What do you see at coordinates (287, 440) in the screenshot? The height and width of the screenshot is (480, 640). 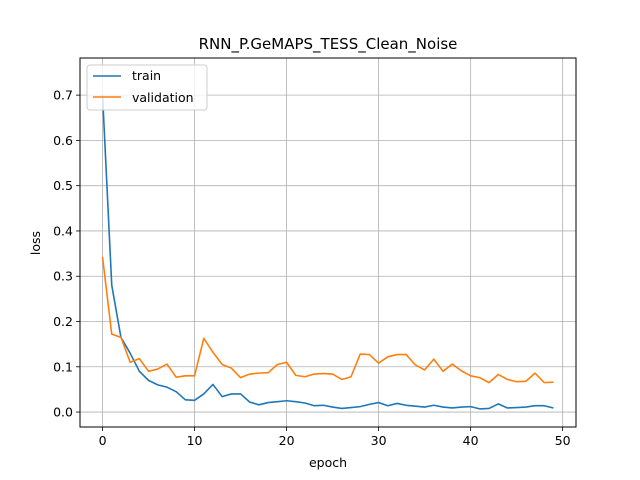 I see `x-tick-label: 20` at bounding box center [287, 440].